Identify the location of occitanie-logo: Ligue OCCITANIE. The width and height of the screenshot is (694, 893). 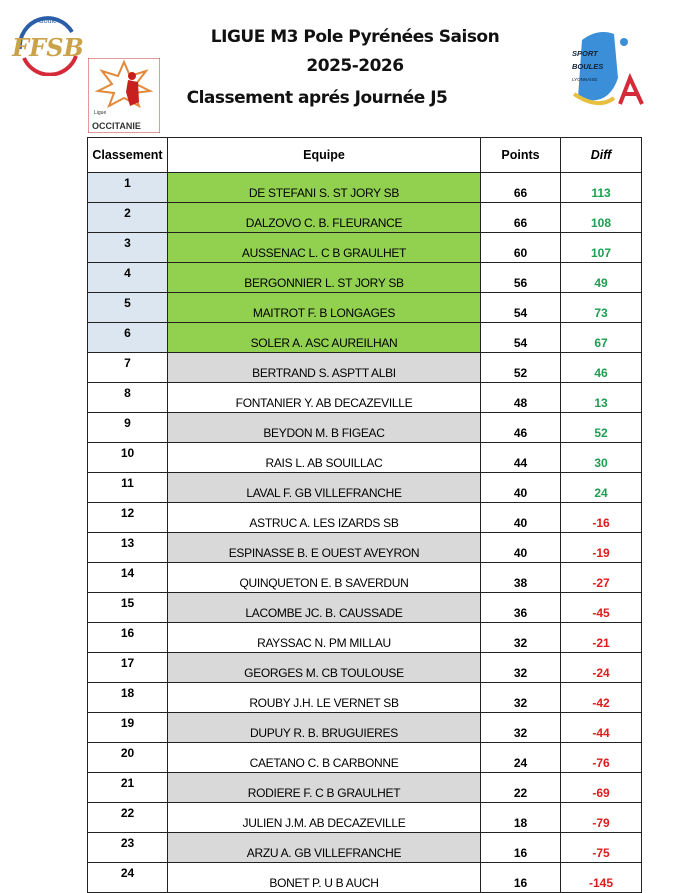
(124, 95).